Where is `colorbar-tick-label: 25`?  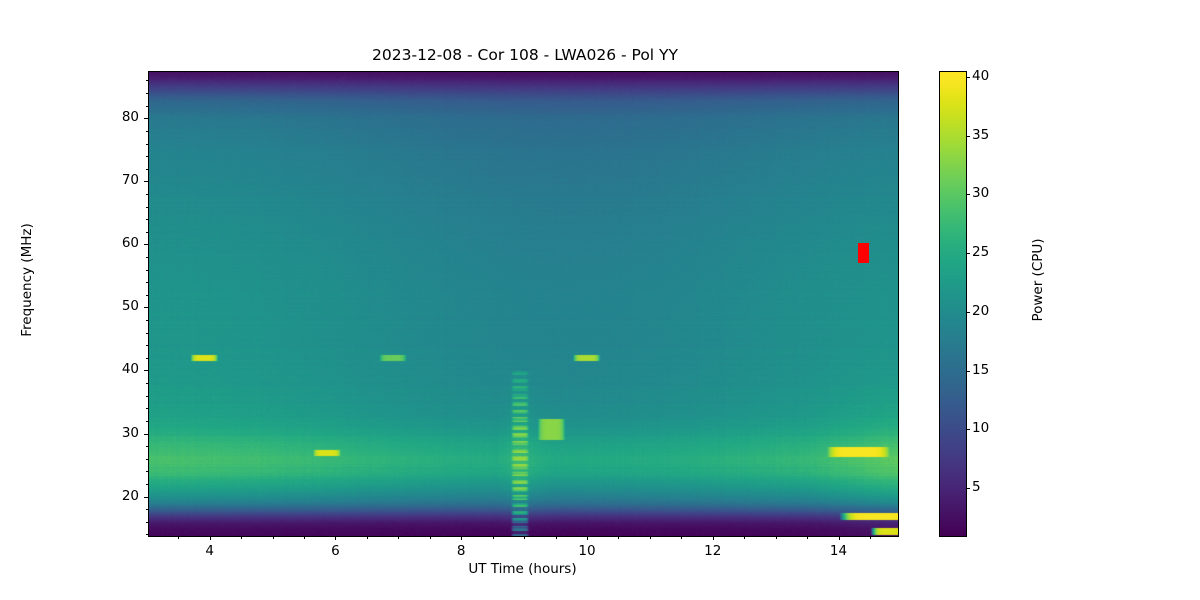 colorbar-tick-label: 25 is located at coordinates (981, 252).